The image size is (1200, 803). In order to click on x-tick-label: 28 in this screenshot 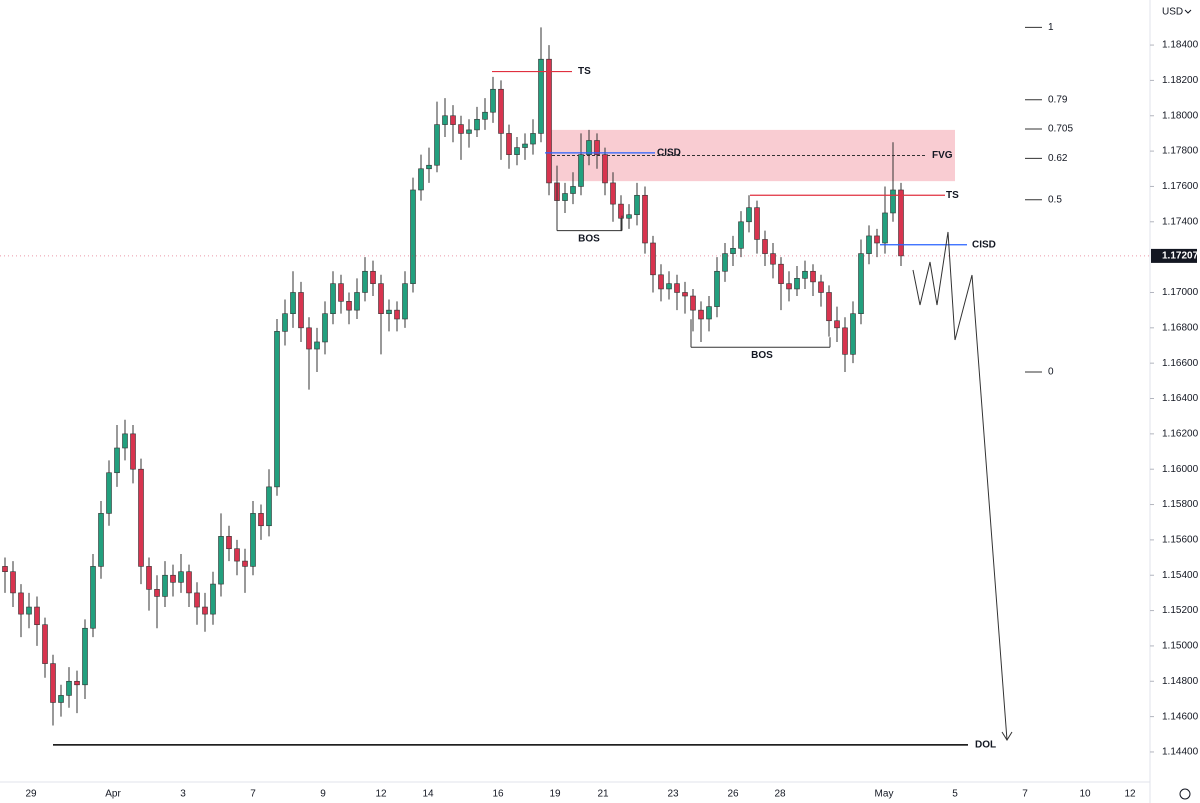, I will do `click(780, 794)`.